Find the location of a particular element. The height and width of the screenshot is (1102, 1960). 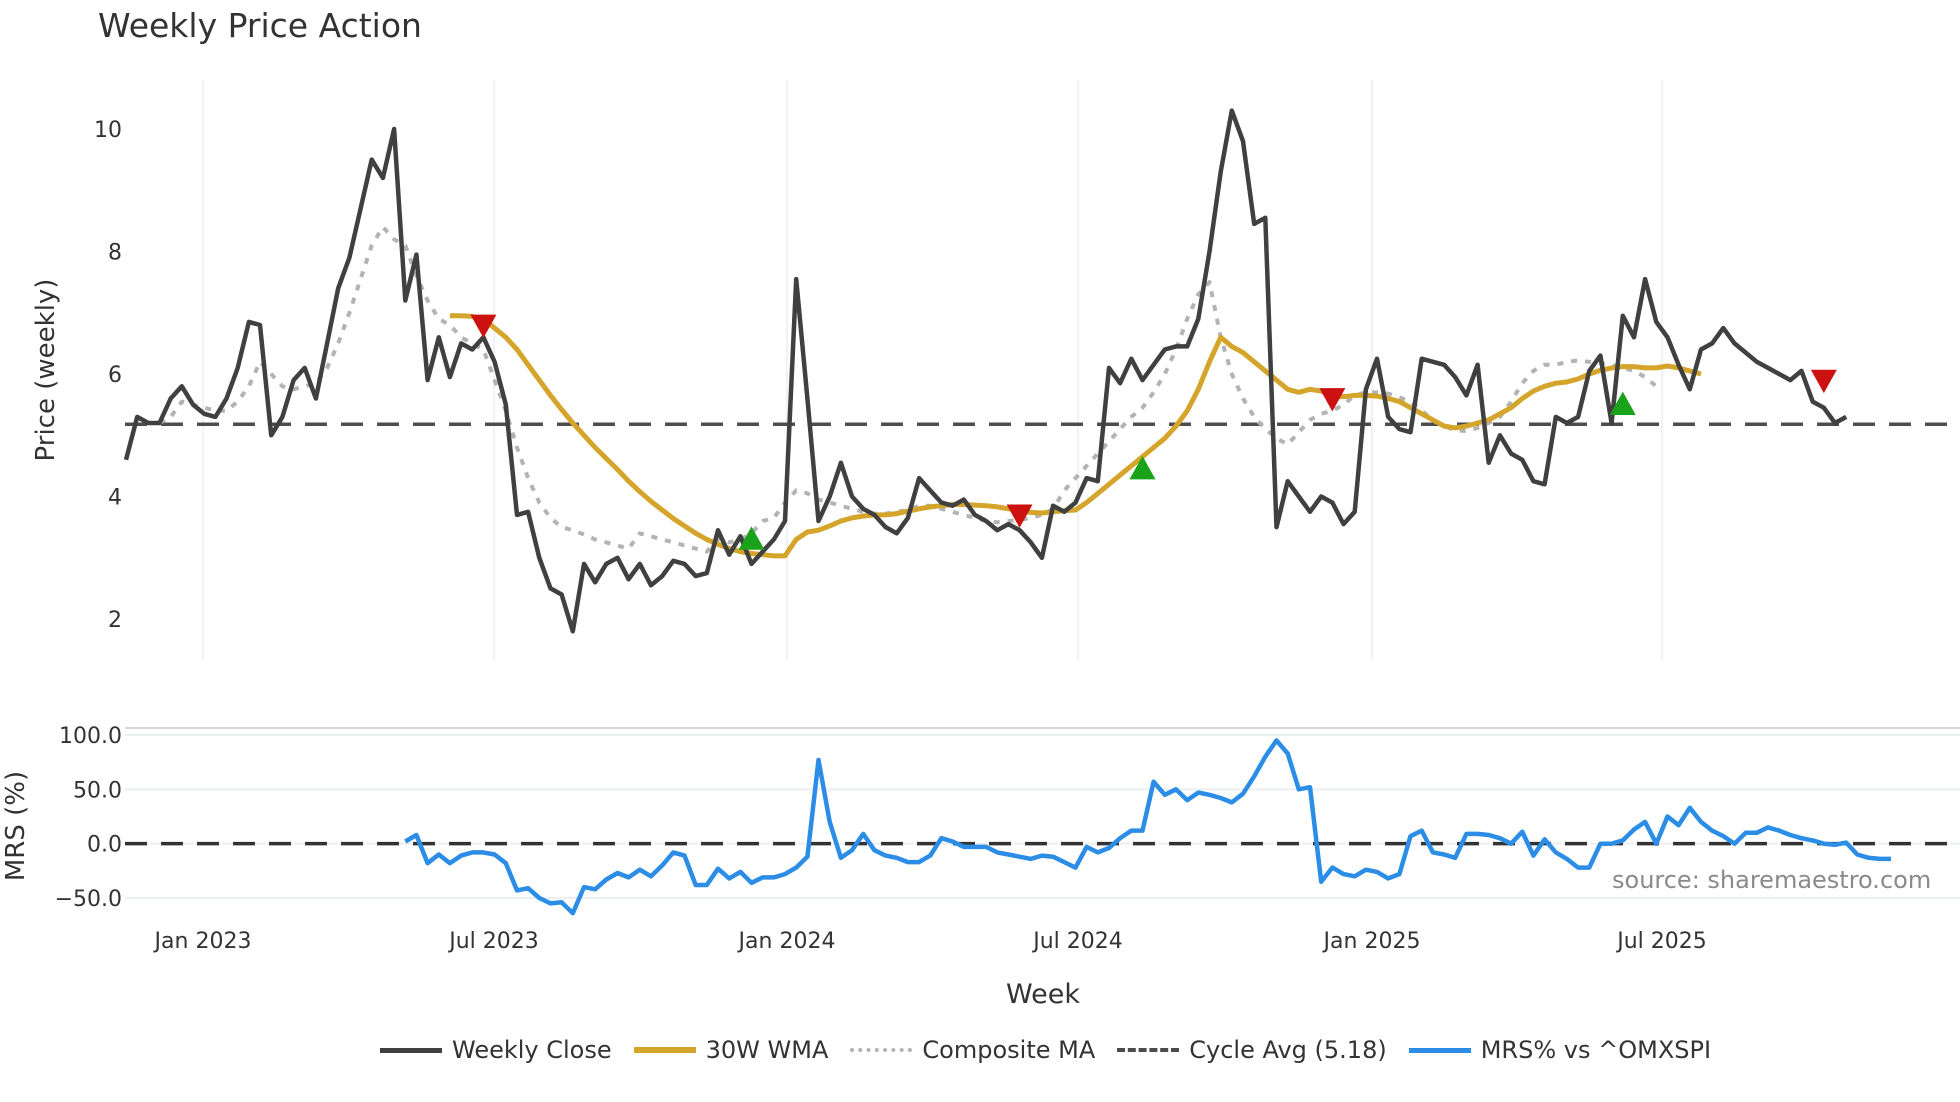

legend-swatch-weekly-close is located at coordinates (411, 1050).